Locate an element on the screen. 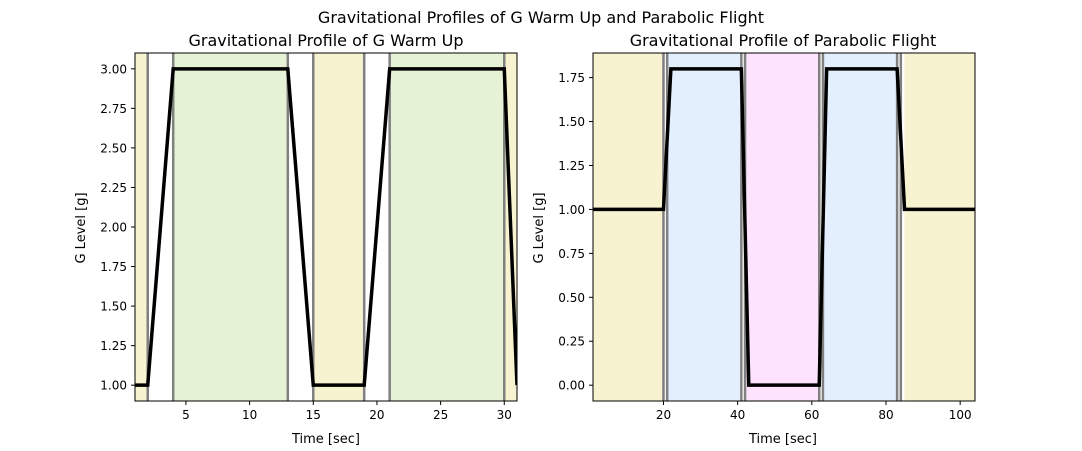  chart-left-title: Gravitational Profile of G Warm Up is located at coordinates (325, 40).